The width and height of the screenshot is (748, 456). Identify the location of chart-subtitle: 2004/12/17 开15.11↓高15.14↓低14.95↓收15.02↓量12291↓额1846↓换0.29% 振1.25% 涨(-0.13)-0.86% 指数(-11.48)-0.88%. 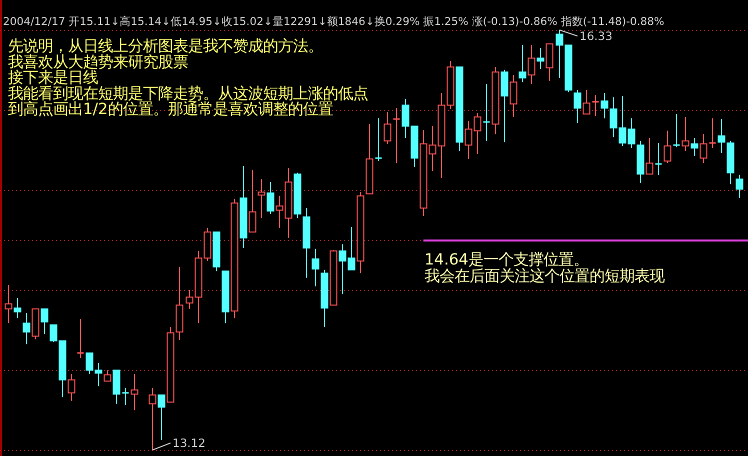
(333, 21).